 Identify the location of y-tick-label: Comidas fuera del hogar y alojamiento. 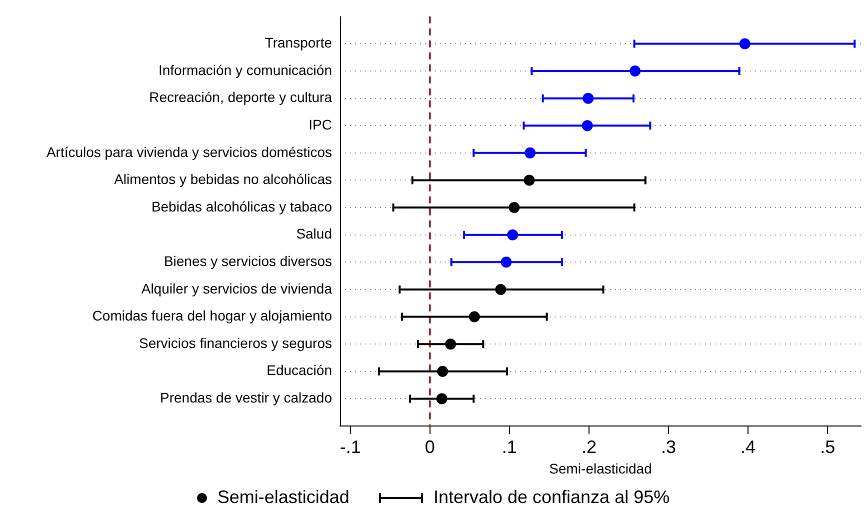
(212, 316).